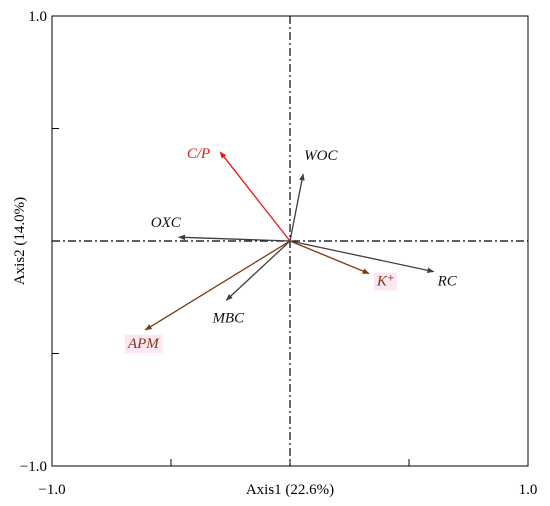 The image size is (550, 506). What do you see at coordinates (297, 207) in the screenshot?
I see `vector-arrow-woc` at bounding box center [297, 207].